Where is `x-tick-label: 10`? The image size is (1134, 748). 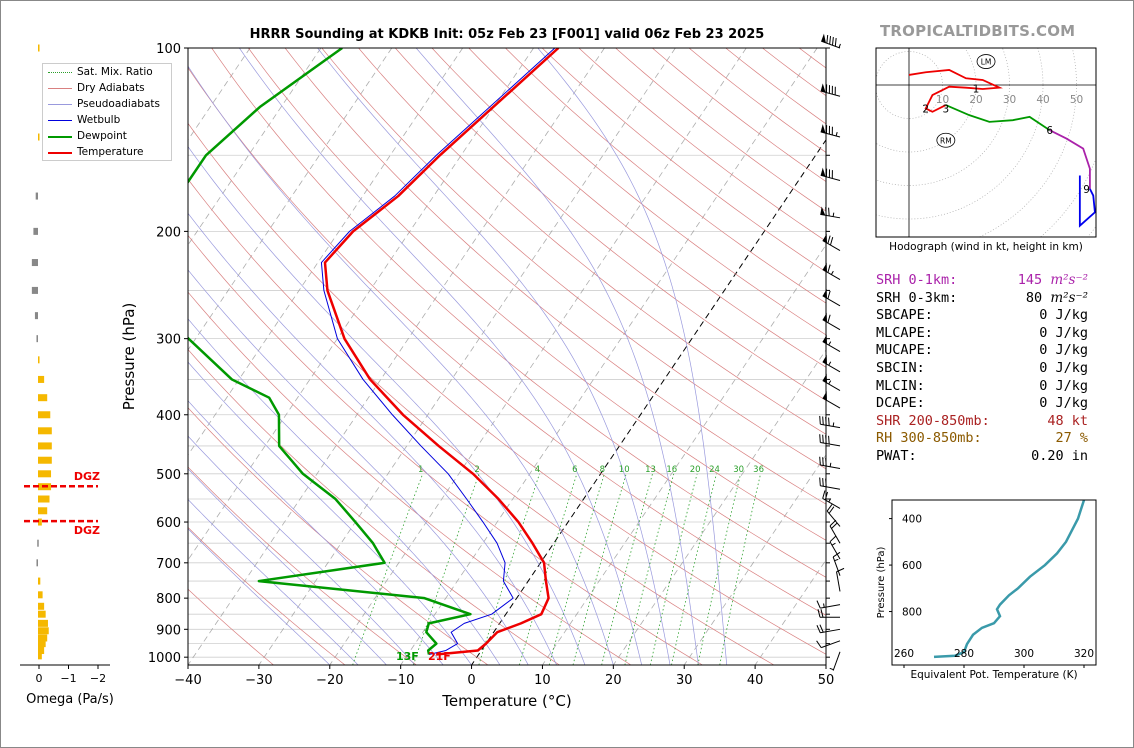
x-tick-label: 10 is located at coordinates (542, 680).